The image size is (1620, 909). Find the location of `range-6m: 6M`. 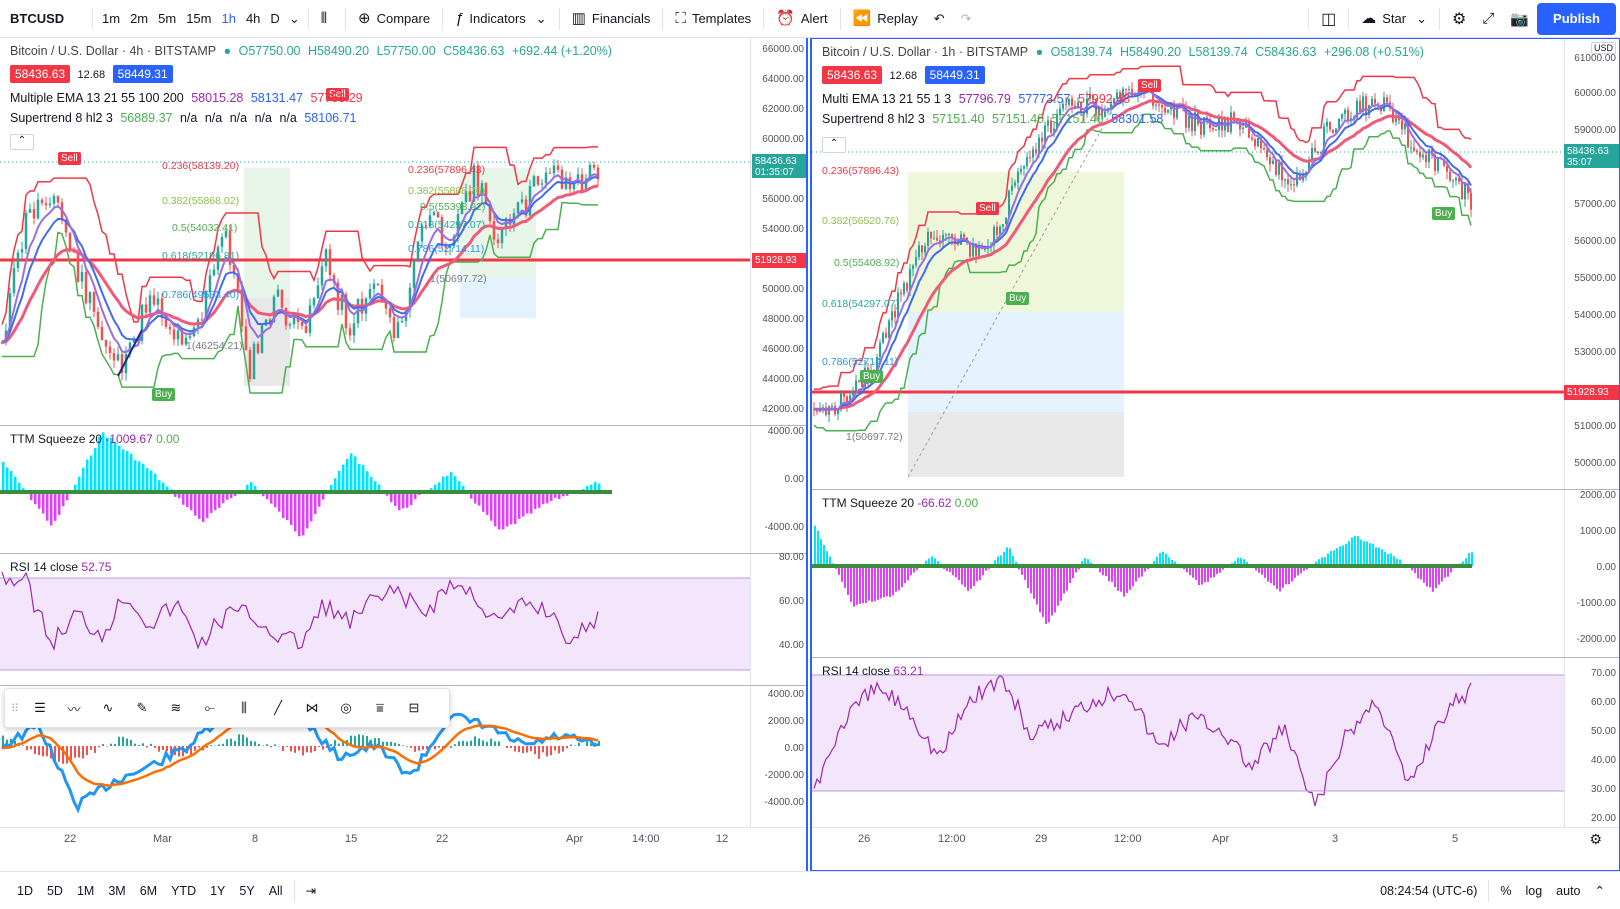

range-6m: 6M is located at coordinates (148, 890).